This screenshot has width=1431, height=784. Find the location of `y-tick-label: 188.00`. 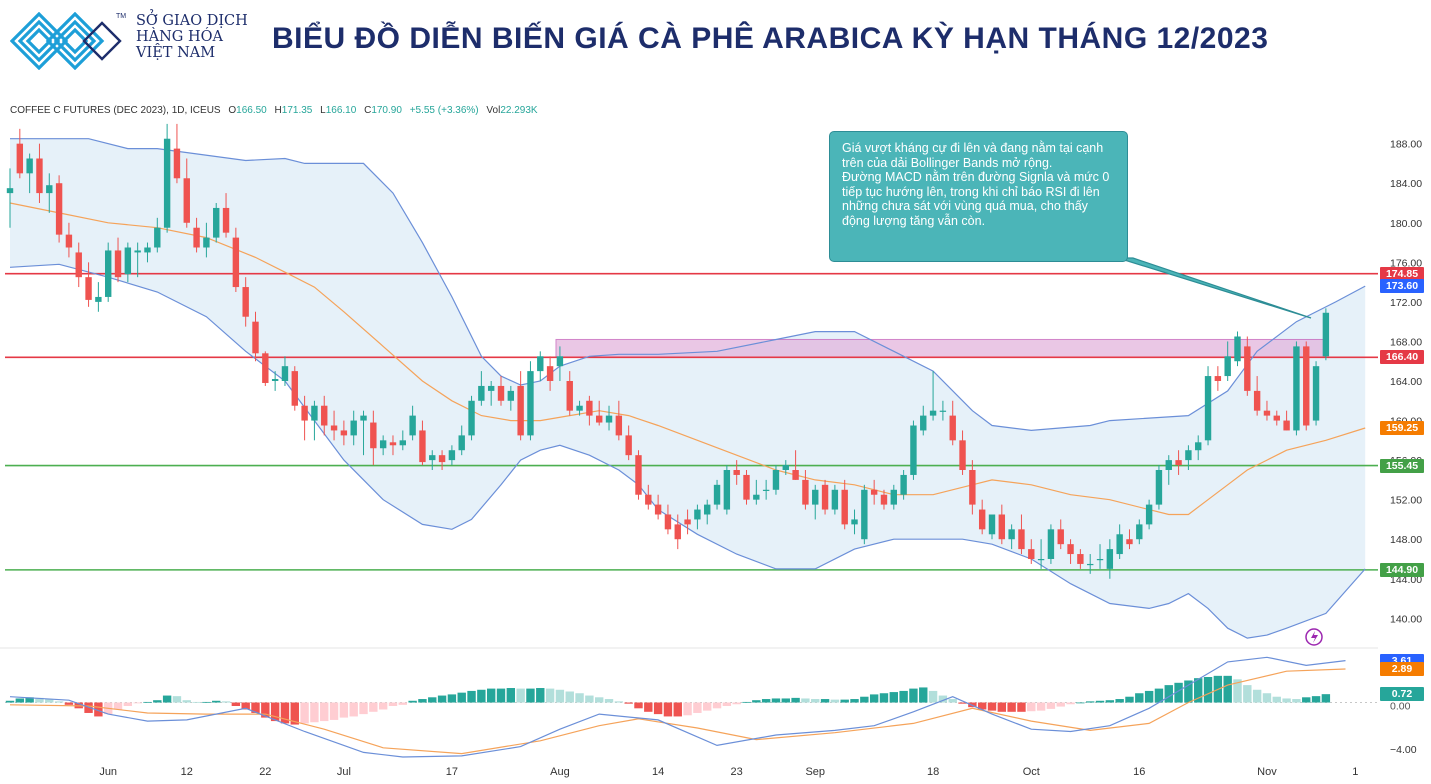

y-tick-label: 188.00 is located at coordinates (1406, 145).